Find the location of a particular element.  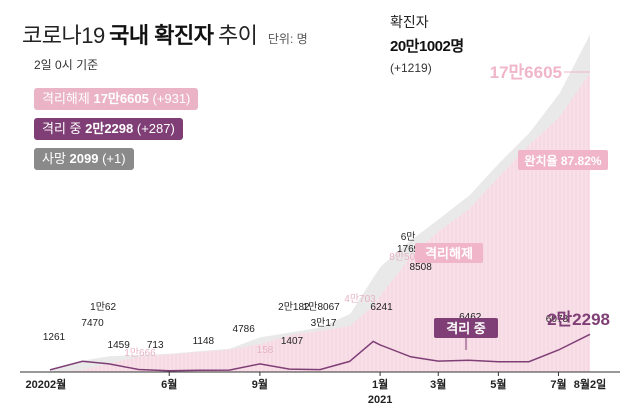

value-annotation: 1407 is located at coordinates (292, 341).